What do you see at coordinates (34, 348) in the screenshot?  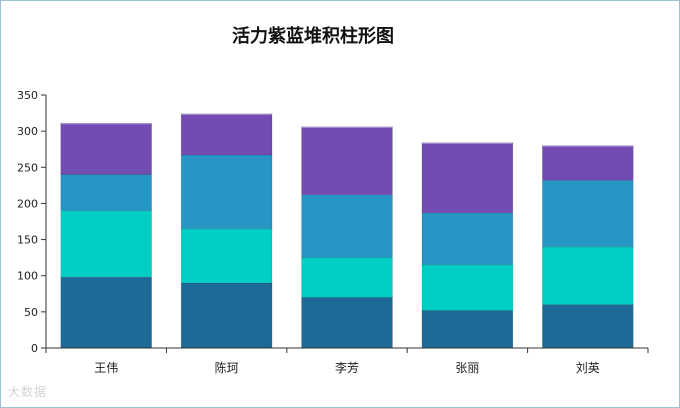 I see `y-tick-label: 0` at bounding box center [34, 348].